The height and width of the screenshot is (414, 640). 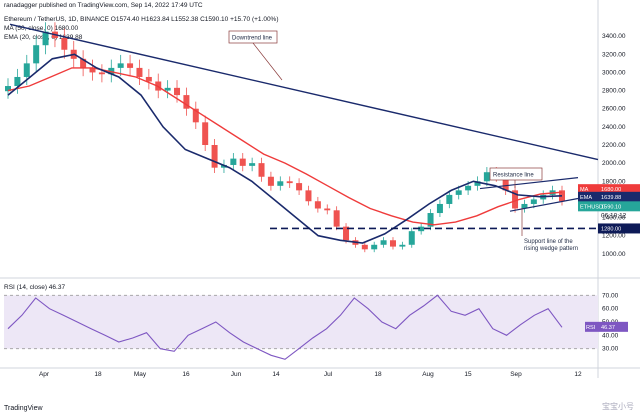 I want to click on resistance-line, so click(x=529, y=183).